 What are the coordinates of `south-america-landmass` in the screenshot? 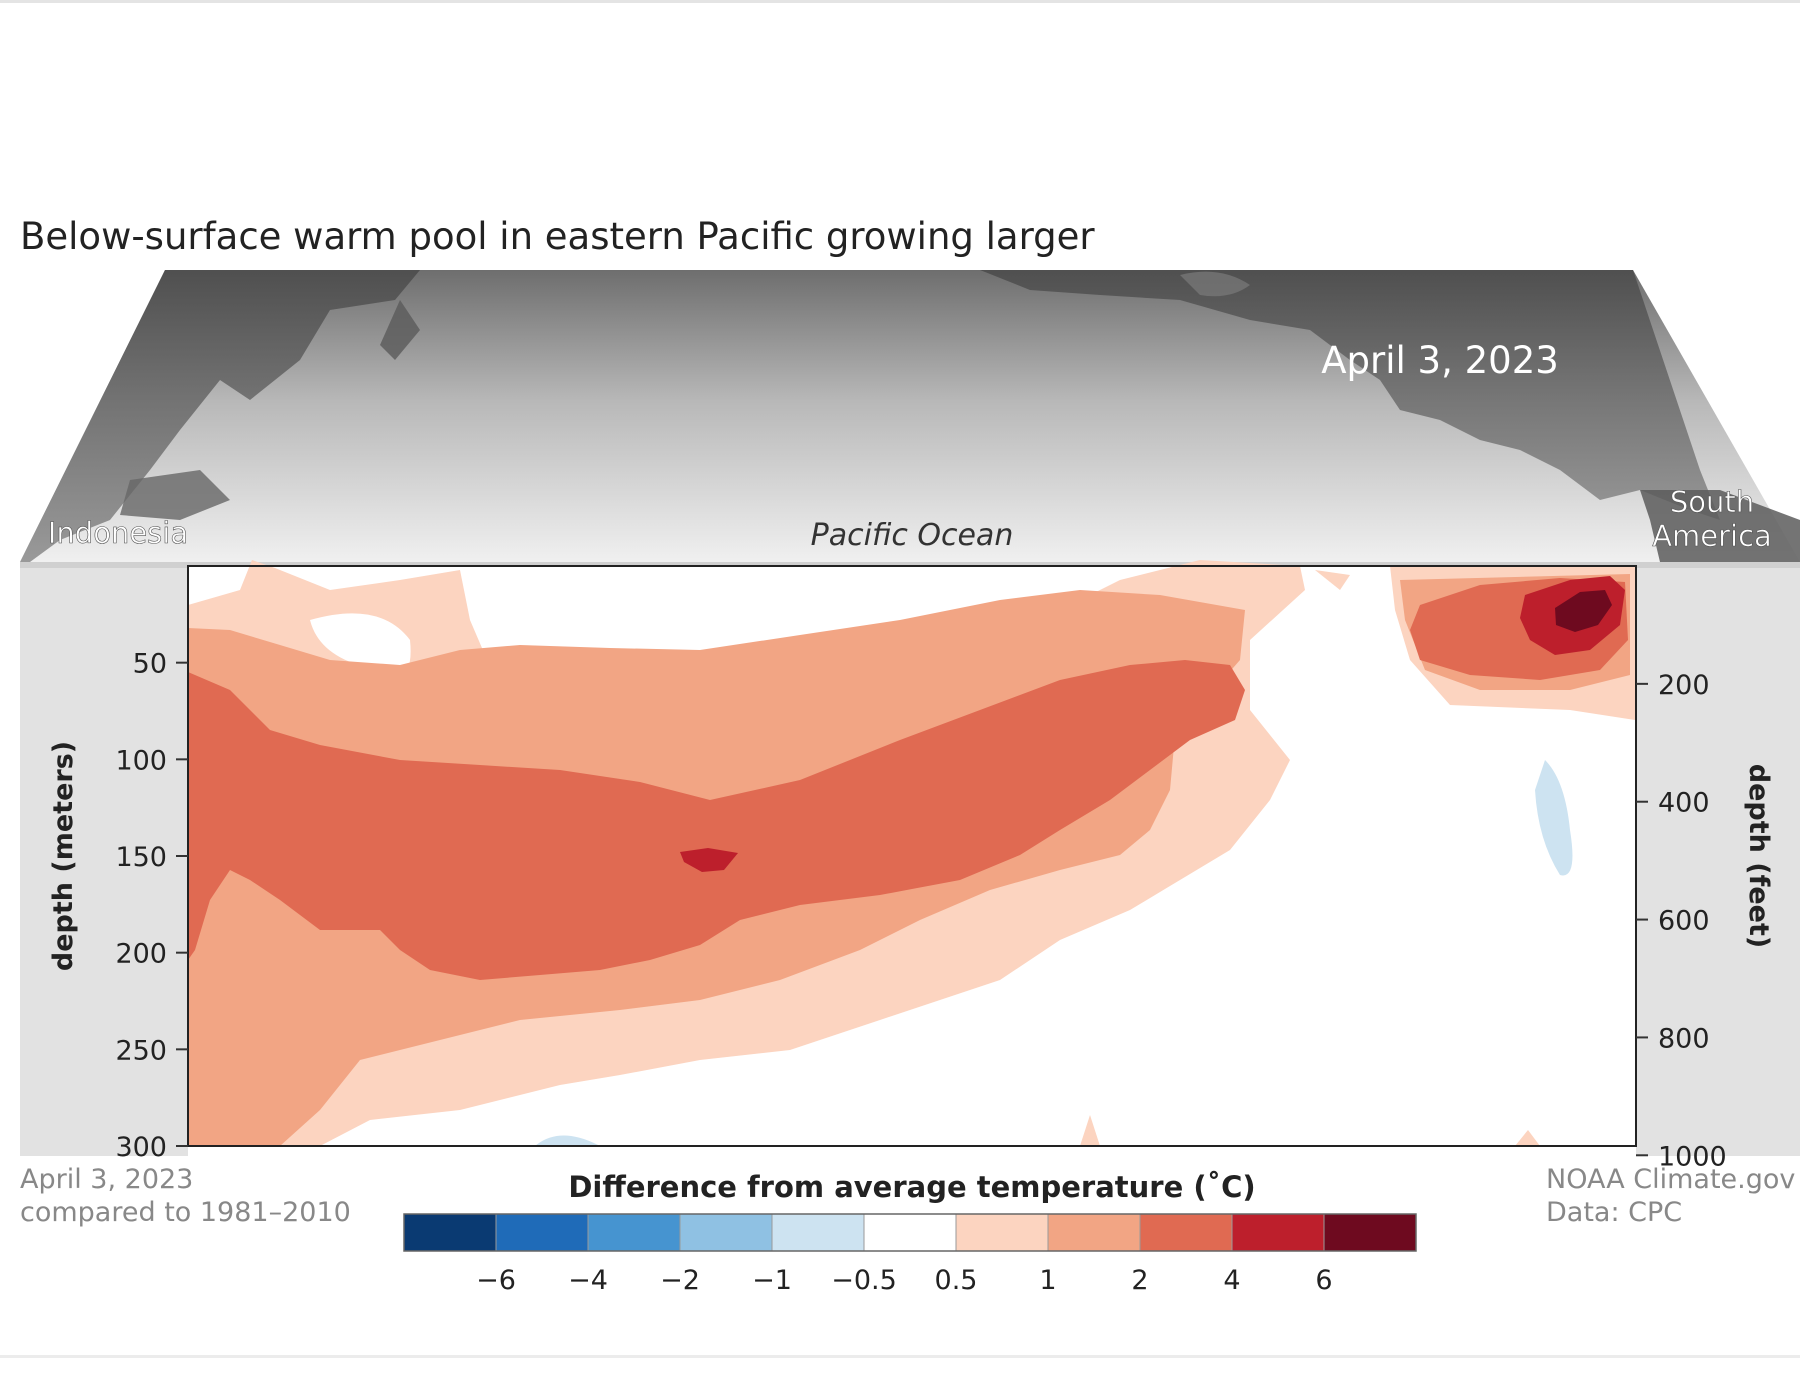 It's located at (1720, 526).